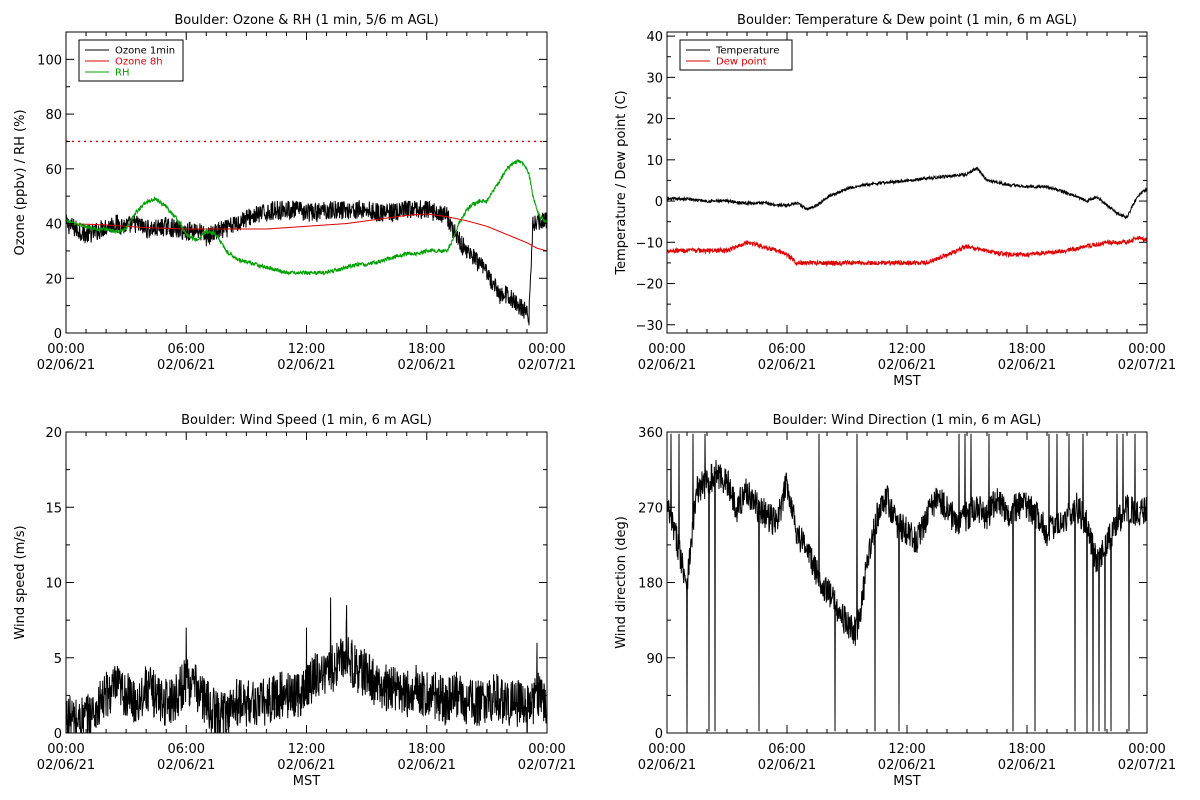 The height and width of the screenshot is (800, 1200). Describe the element at coordinates (747, 51) in the screenshot. I see `legend-label: Temperature` at that location.